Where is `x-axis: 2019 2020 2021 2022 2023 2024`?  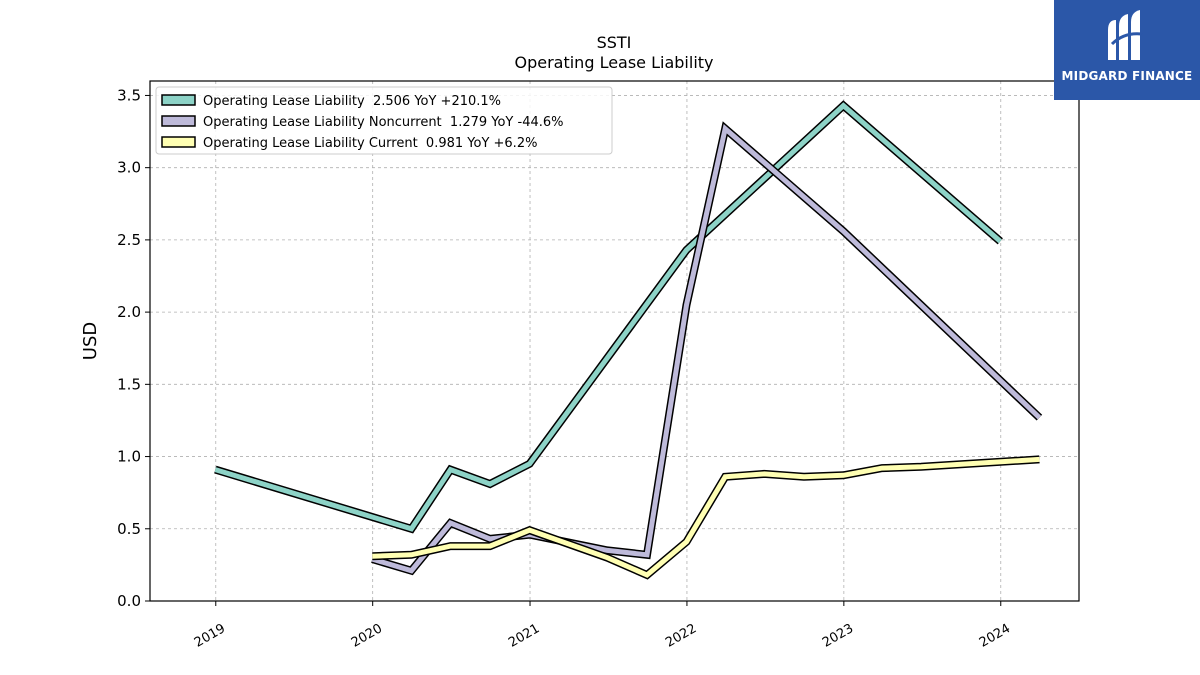 x-axis: 2019 2020 2021 2022 2023 2024 is located at coordinates (602, 626).